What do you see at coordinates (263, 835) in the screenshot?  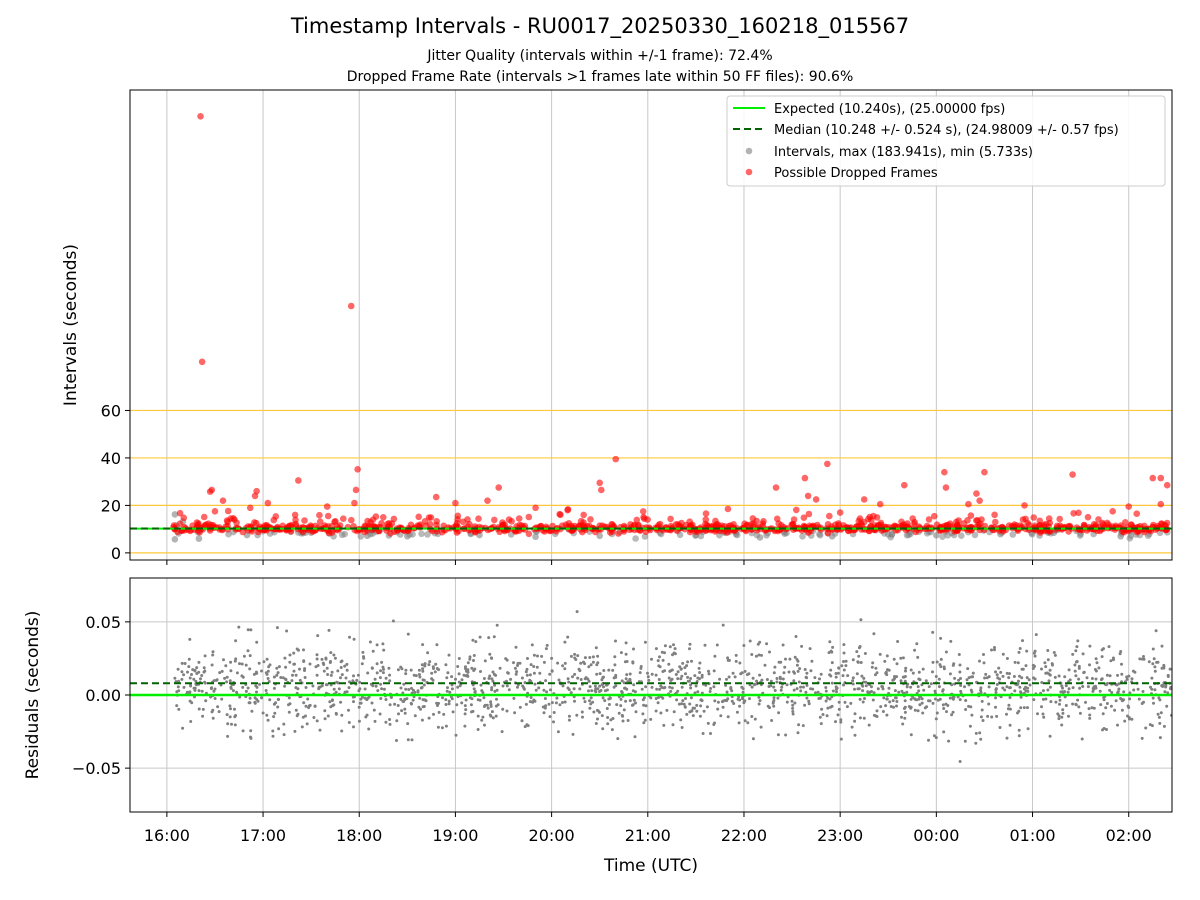 I see `x-tick-label: 17:00` at bounding box center [263, 835].